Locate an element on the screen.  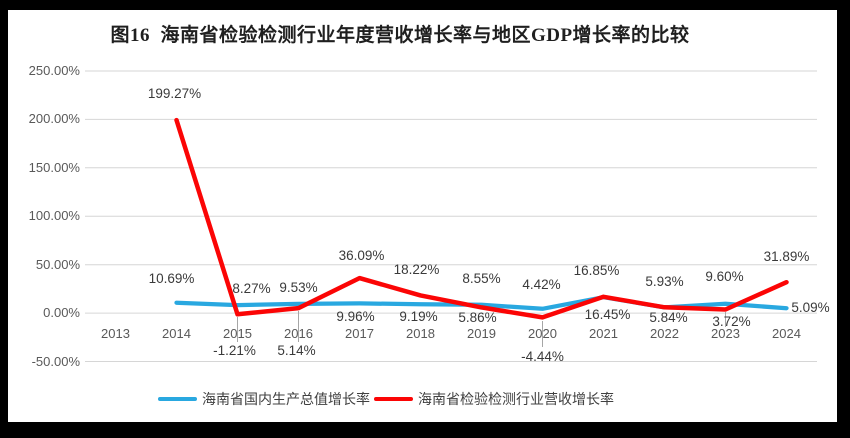
legend-label-gdp: 海南省国内生产总值增长率 is located at coordinates (286, 399).